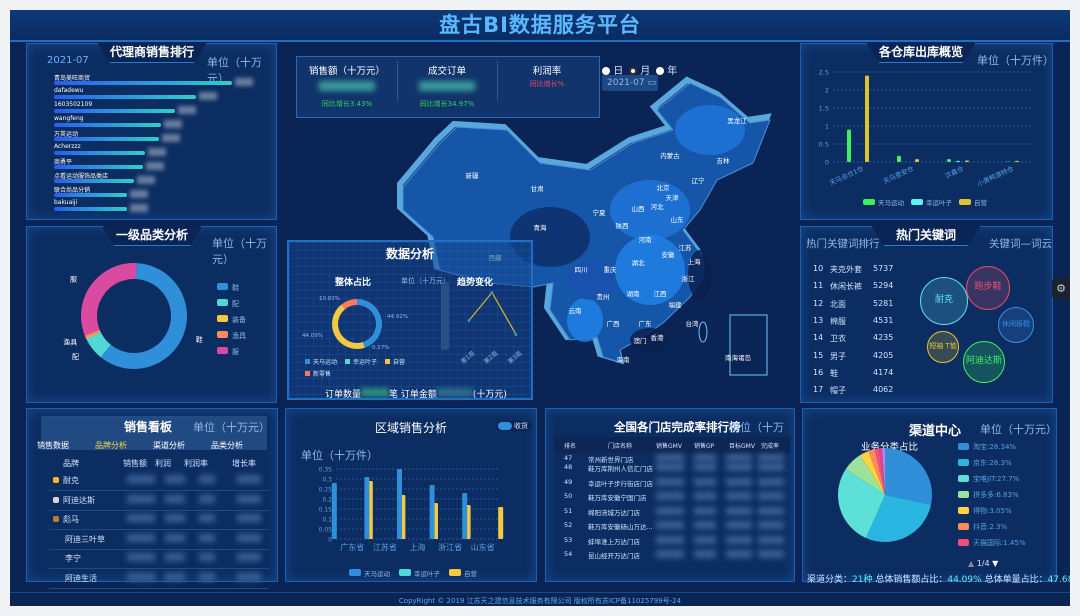  Describe the element at coordinates (471, 573) in the screenshot. I see `legend-label: 自营` at that location.